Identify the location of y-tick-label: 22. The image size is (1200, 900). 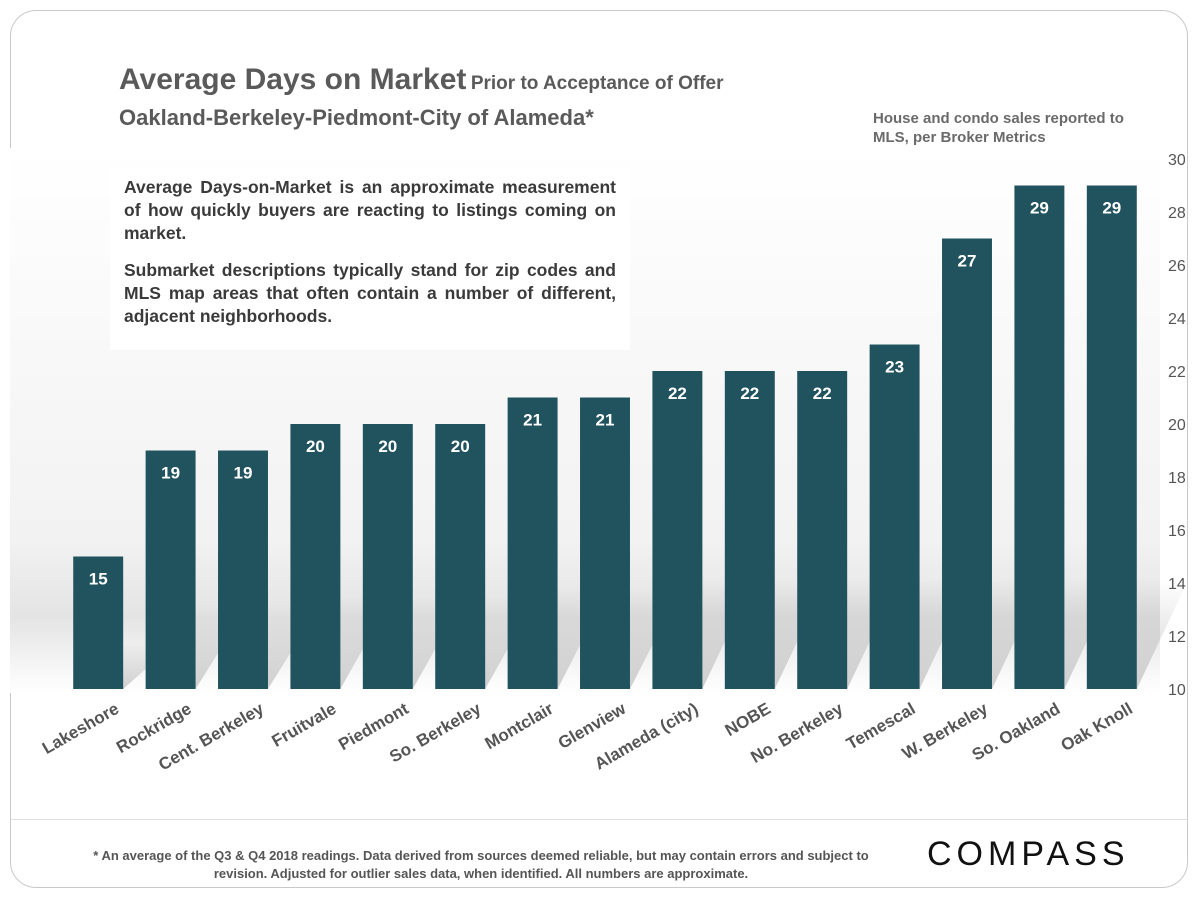
(1177, 372).